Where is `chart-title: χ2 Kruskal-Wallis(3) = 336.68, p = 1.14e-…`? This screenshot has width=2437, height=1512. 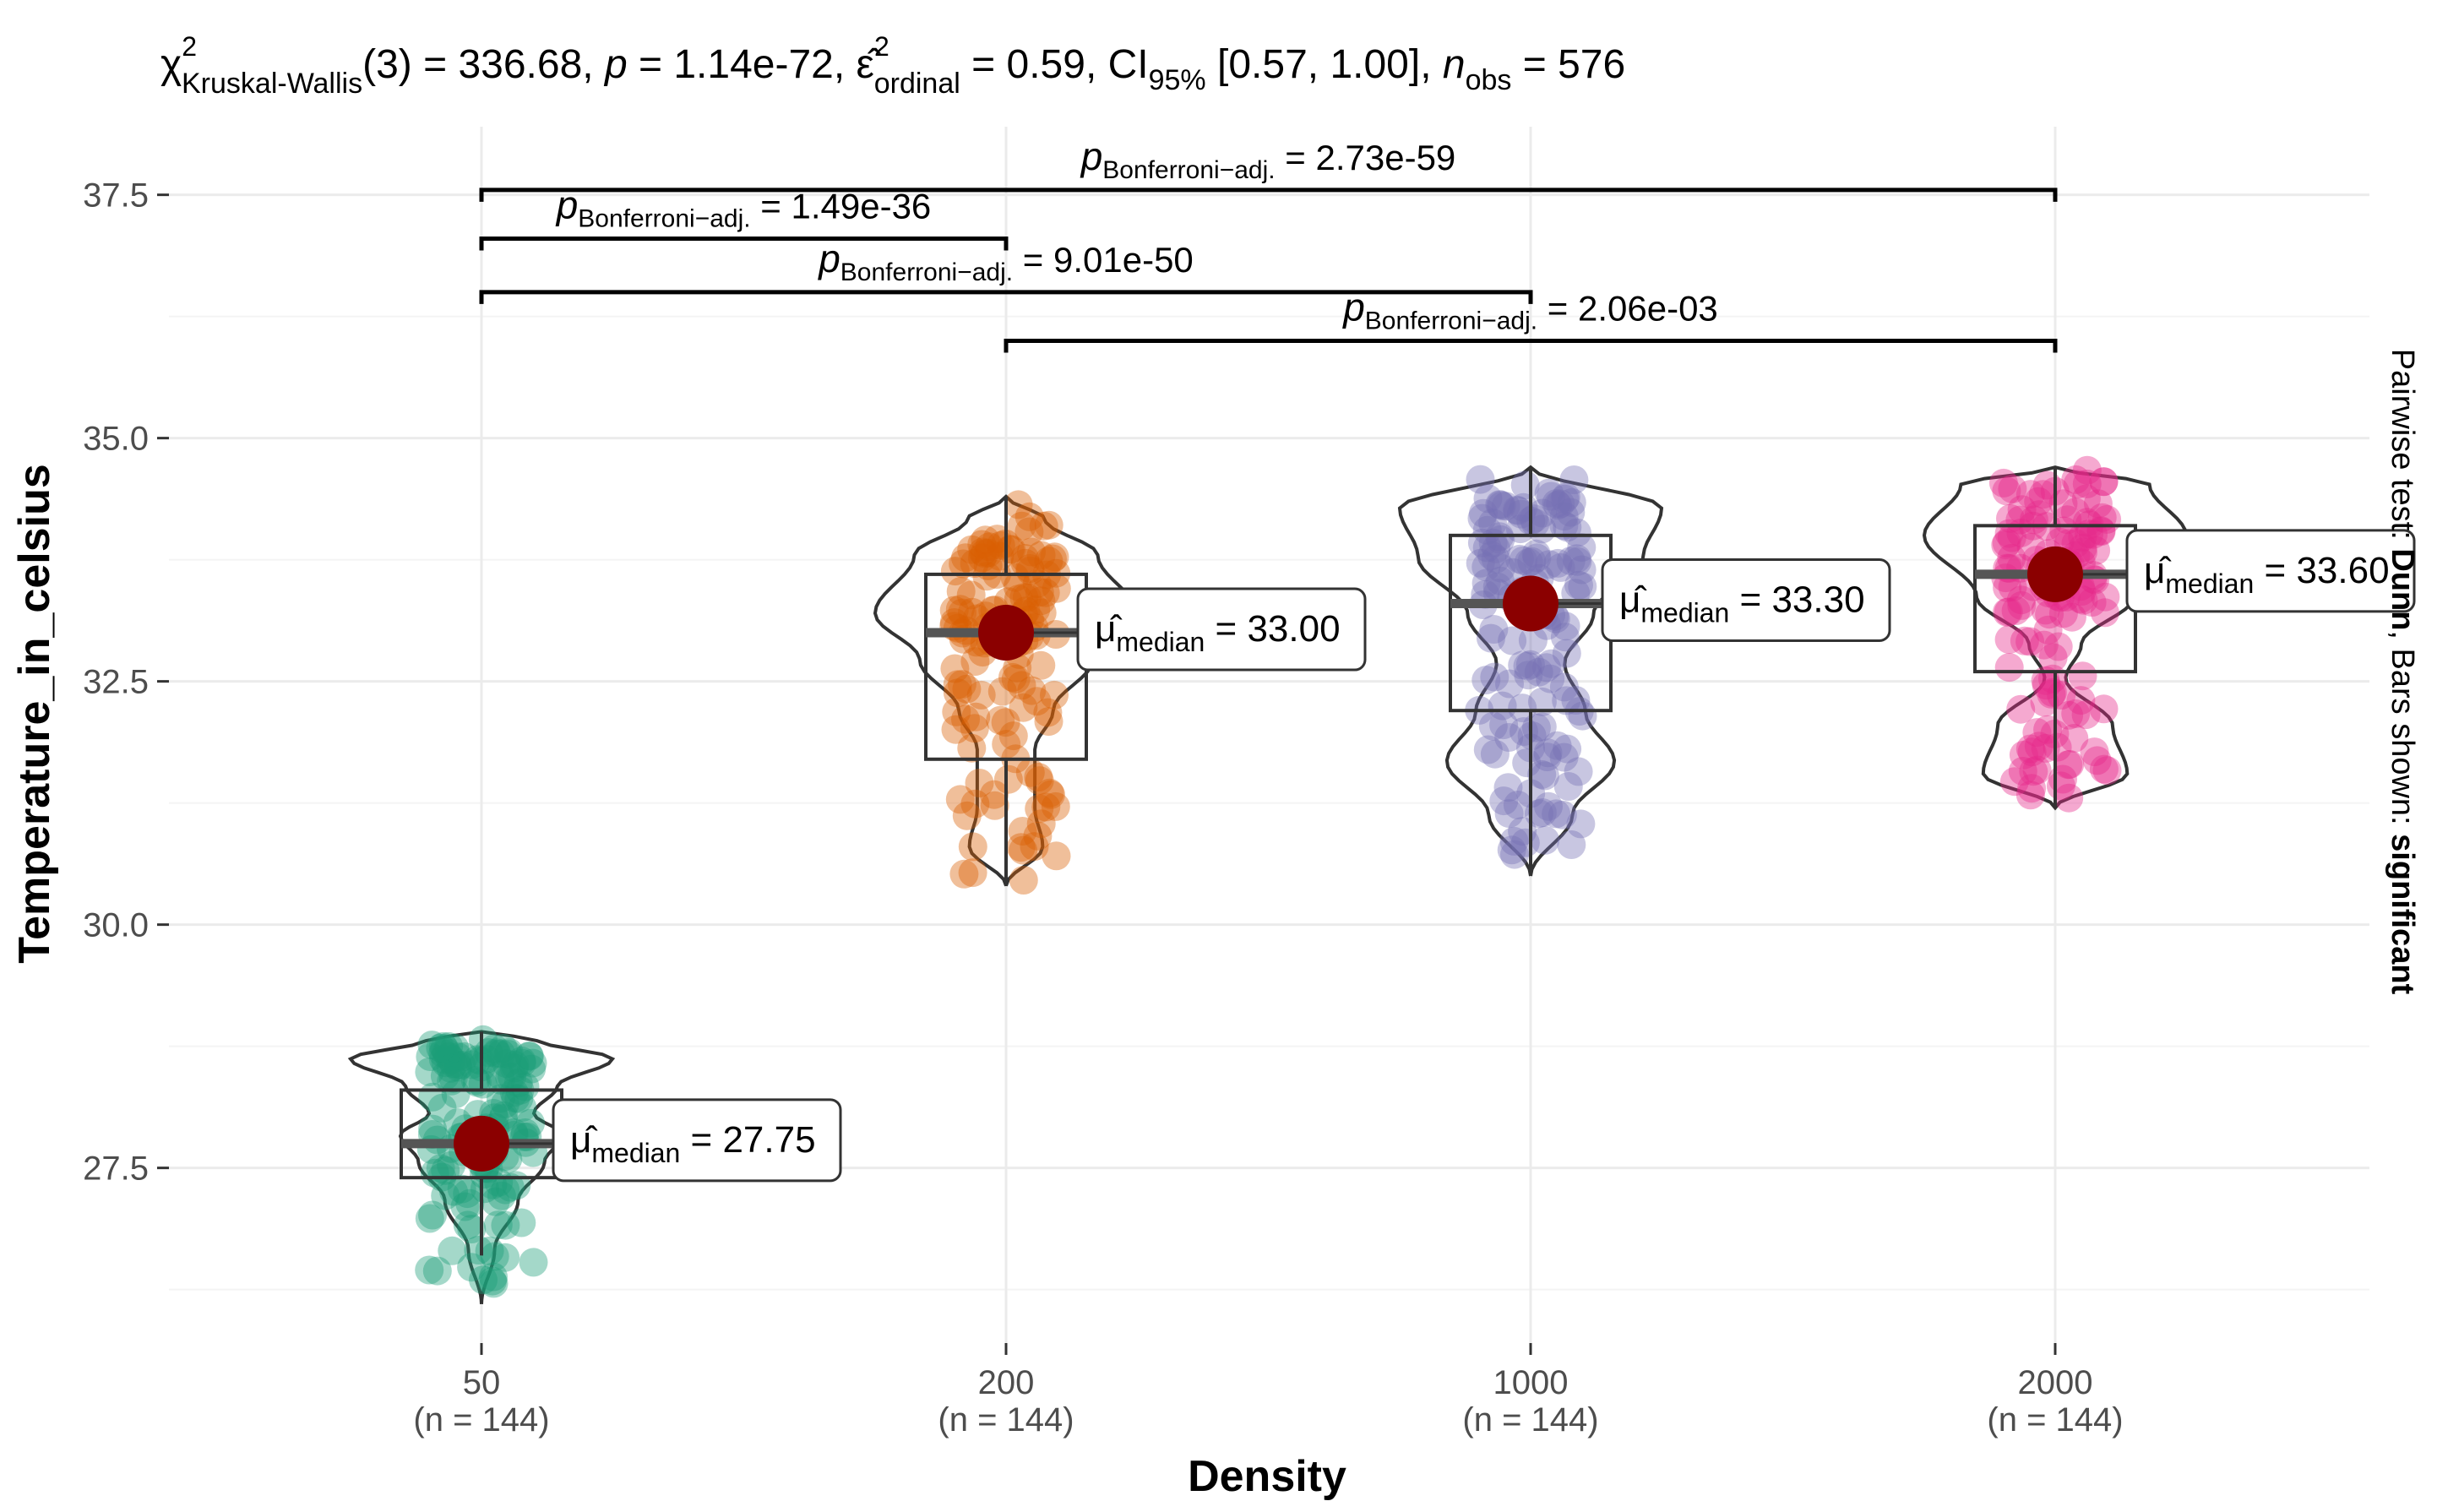 chart-title: χ2 Kruskal-Wallis(3) = 336.68, p = 1.14e-… is located at coordinates (893, 65).